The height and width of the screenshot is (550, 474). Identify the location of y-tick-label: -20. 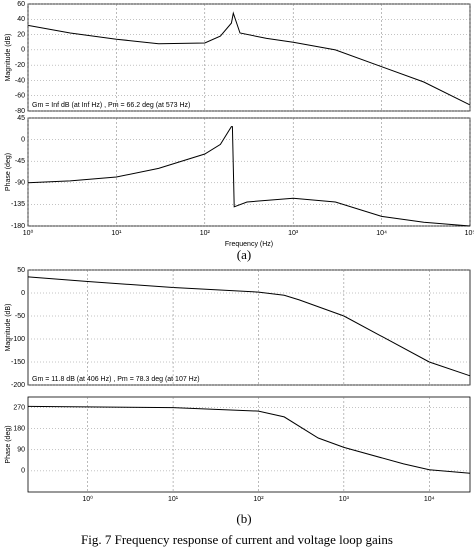
(20, 65).